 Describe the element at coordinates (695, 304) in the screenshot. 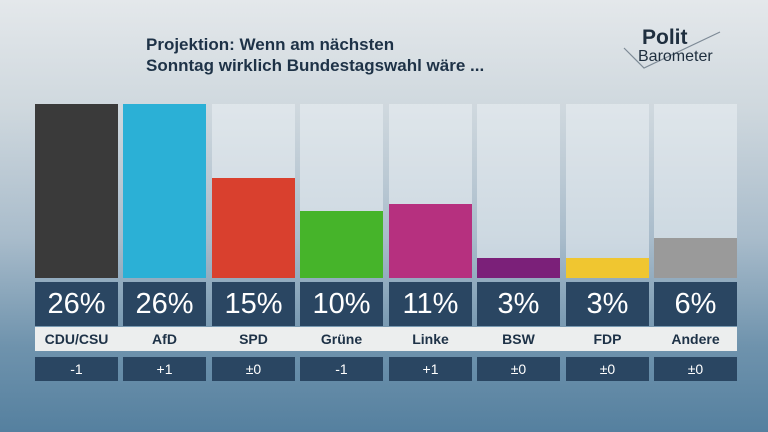

I see `value-label: 6%` at that location.